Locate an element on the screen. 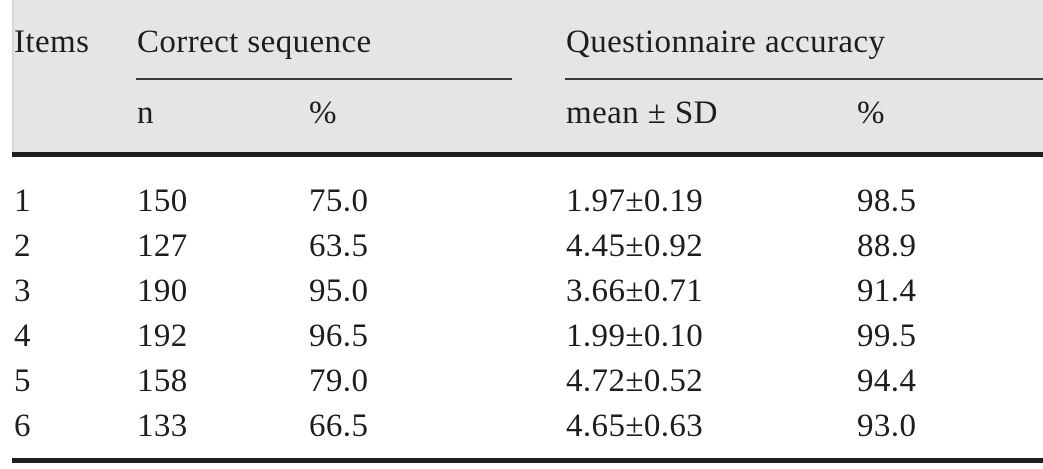 Image resolution: width=1043 pixels, height=469 pixels. column-header-mean-sd: mean ± SD is located at coordinates (642, 113).